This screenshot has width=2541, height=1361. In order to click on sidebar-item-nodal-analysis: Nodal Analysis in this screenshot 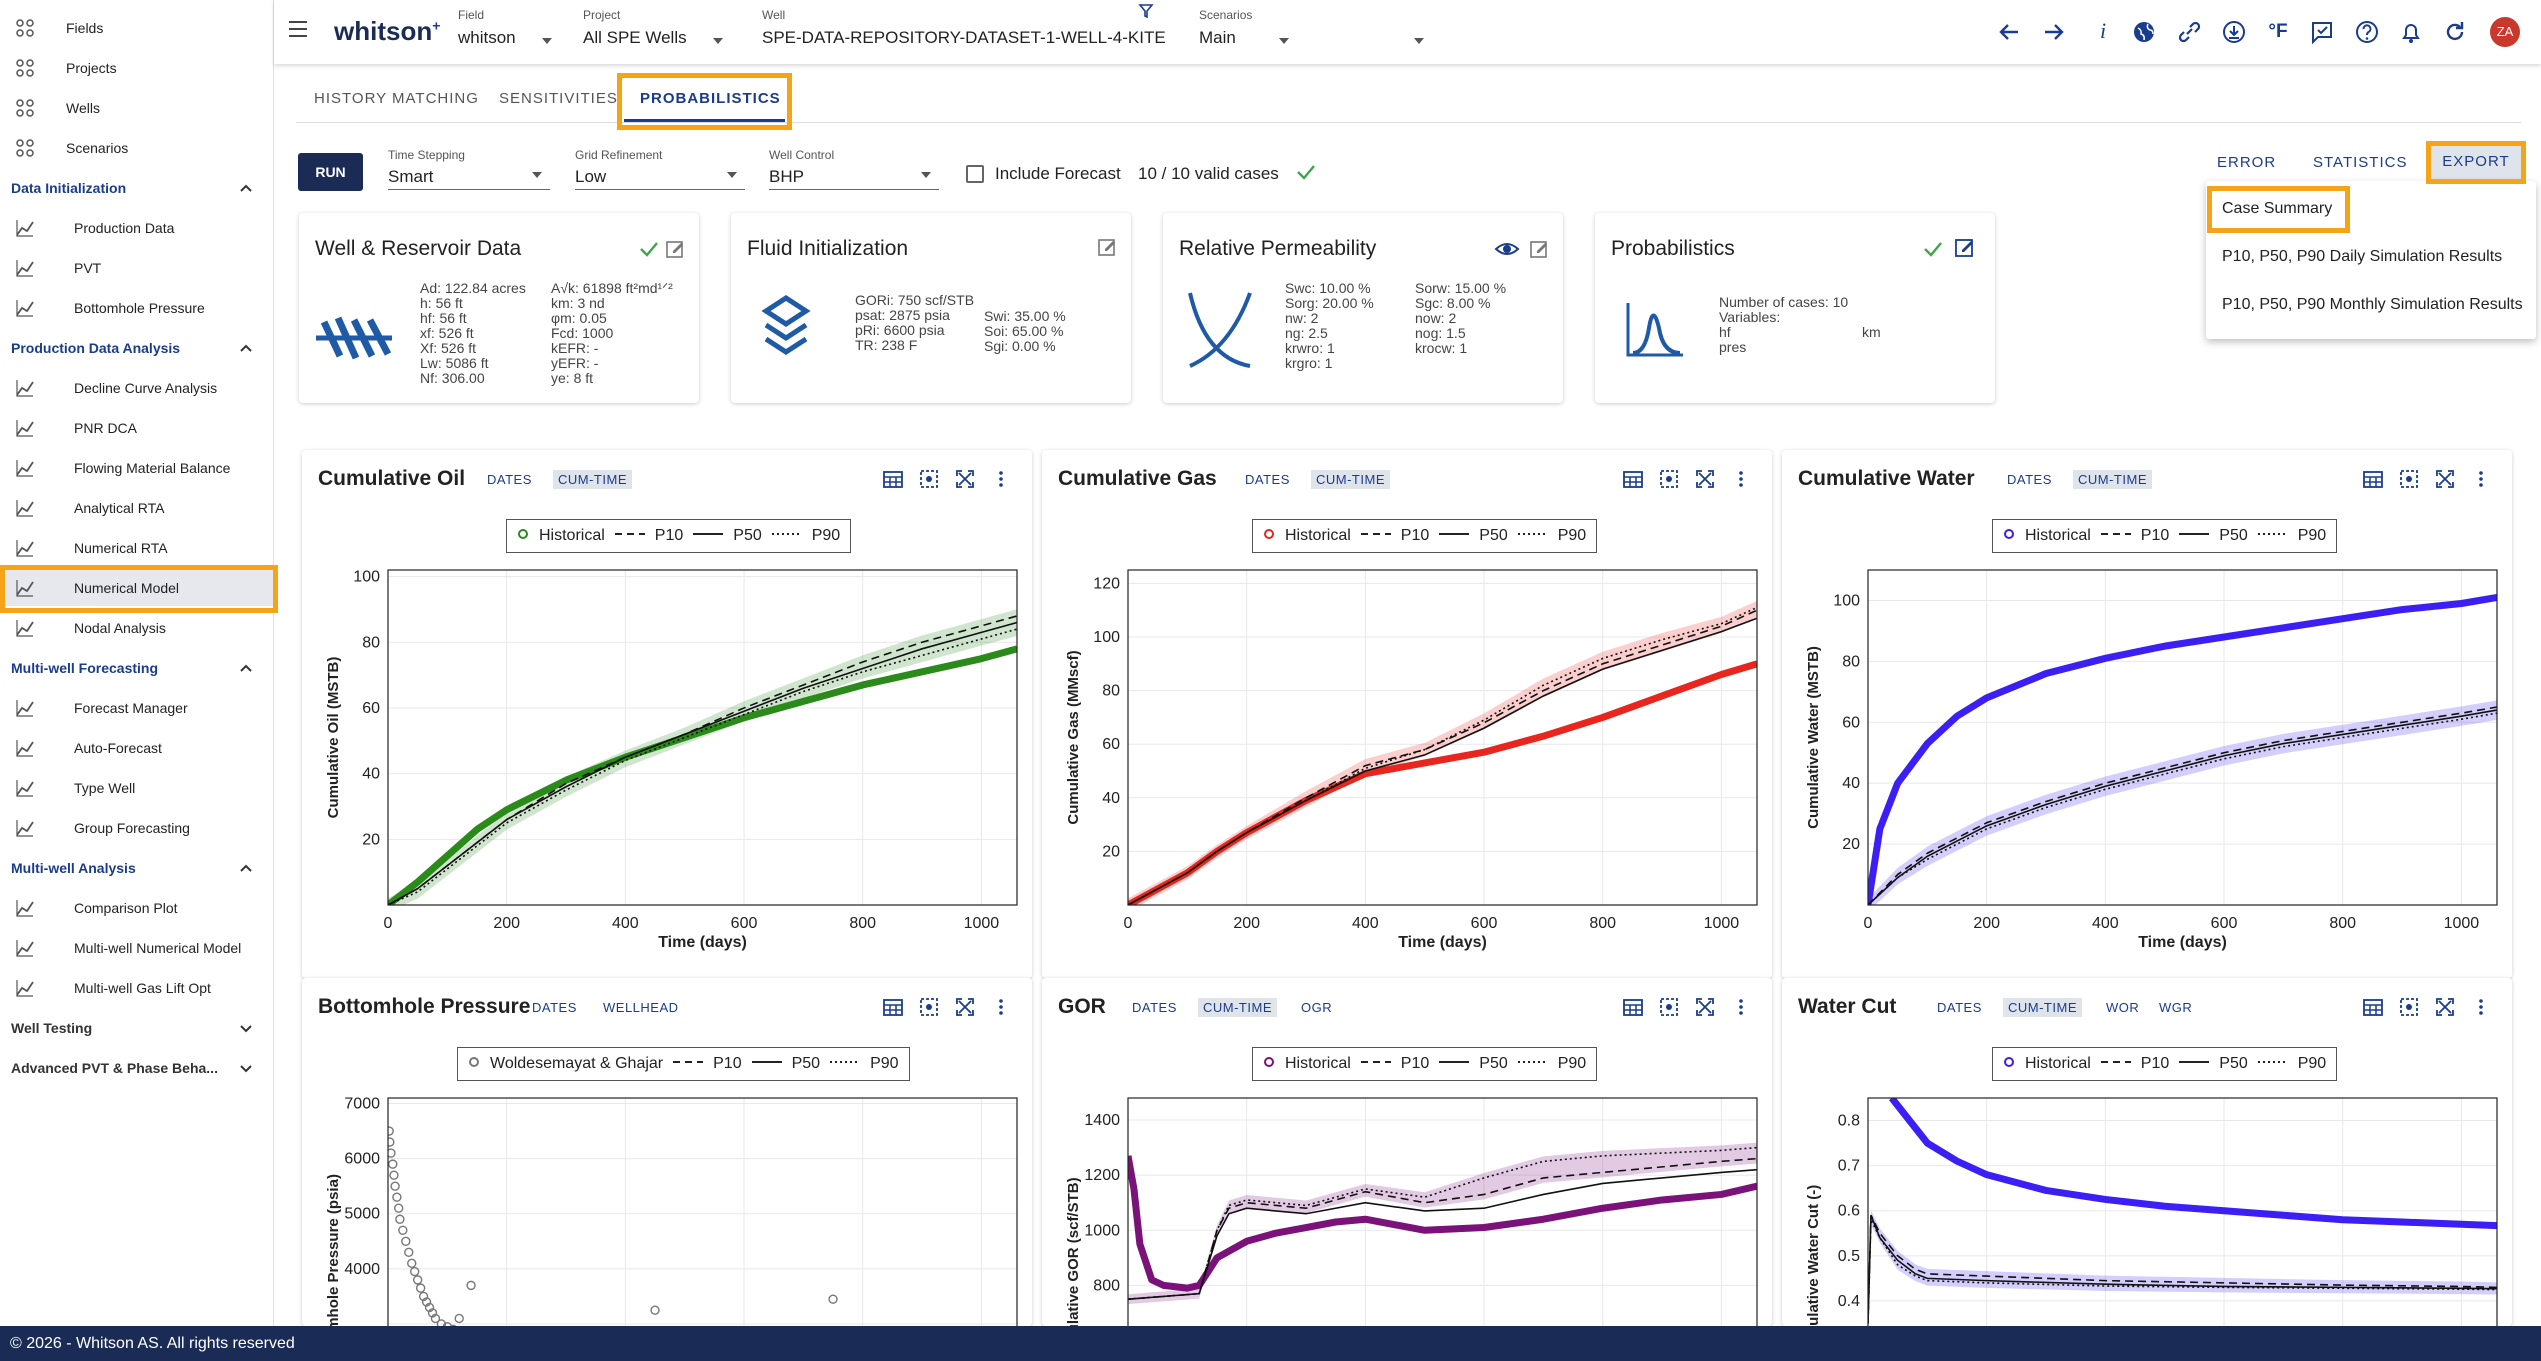, I will do `click(137, 628)`.